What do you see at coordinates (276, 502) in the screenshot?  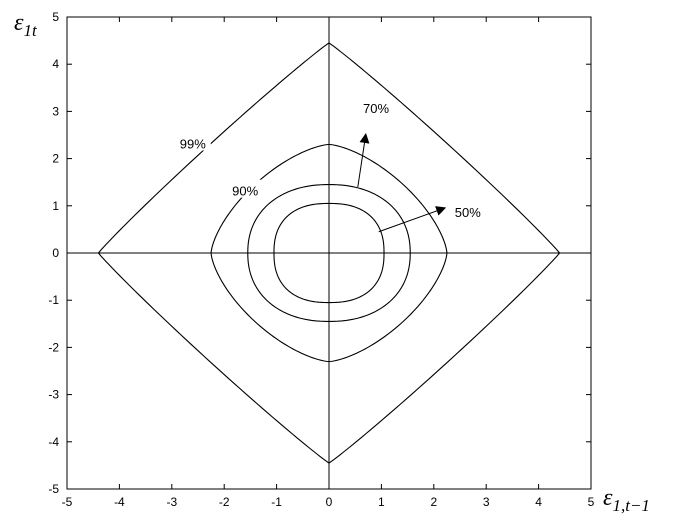 I see `x-tick-label: -1` at bounding box center [276, 502].